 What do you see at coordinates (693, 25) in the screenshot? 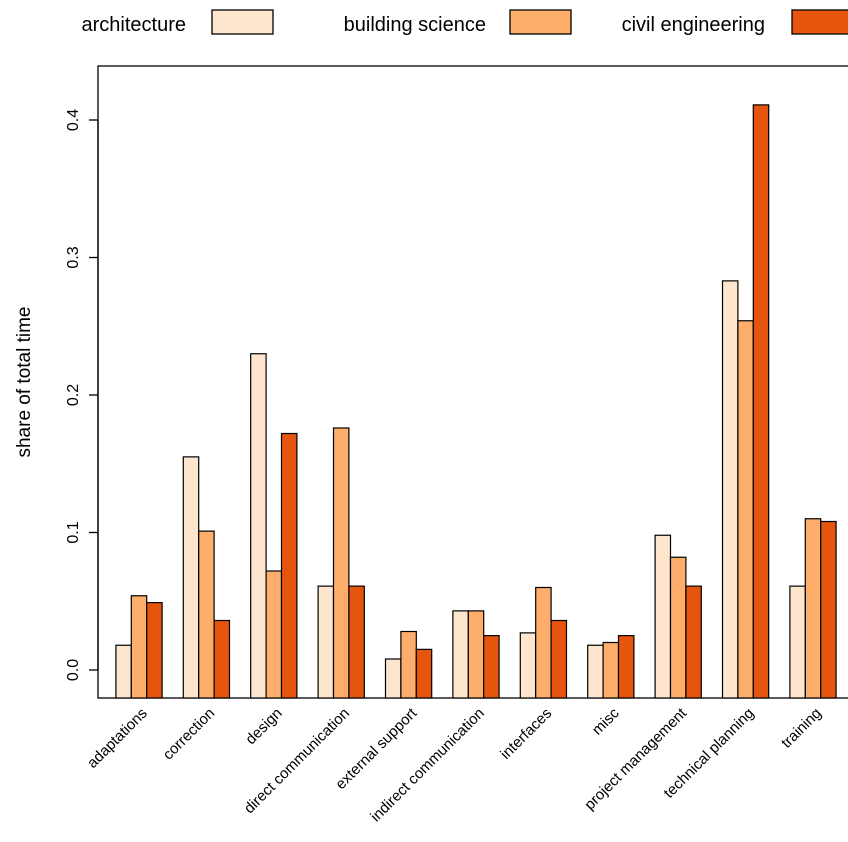
I see `legend-label-civil-engineering: civil engineering` at bounding box center [693, 25].